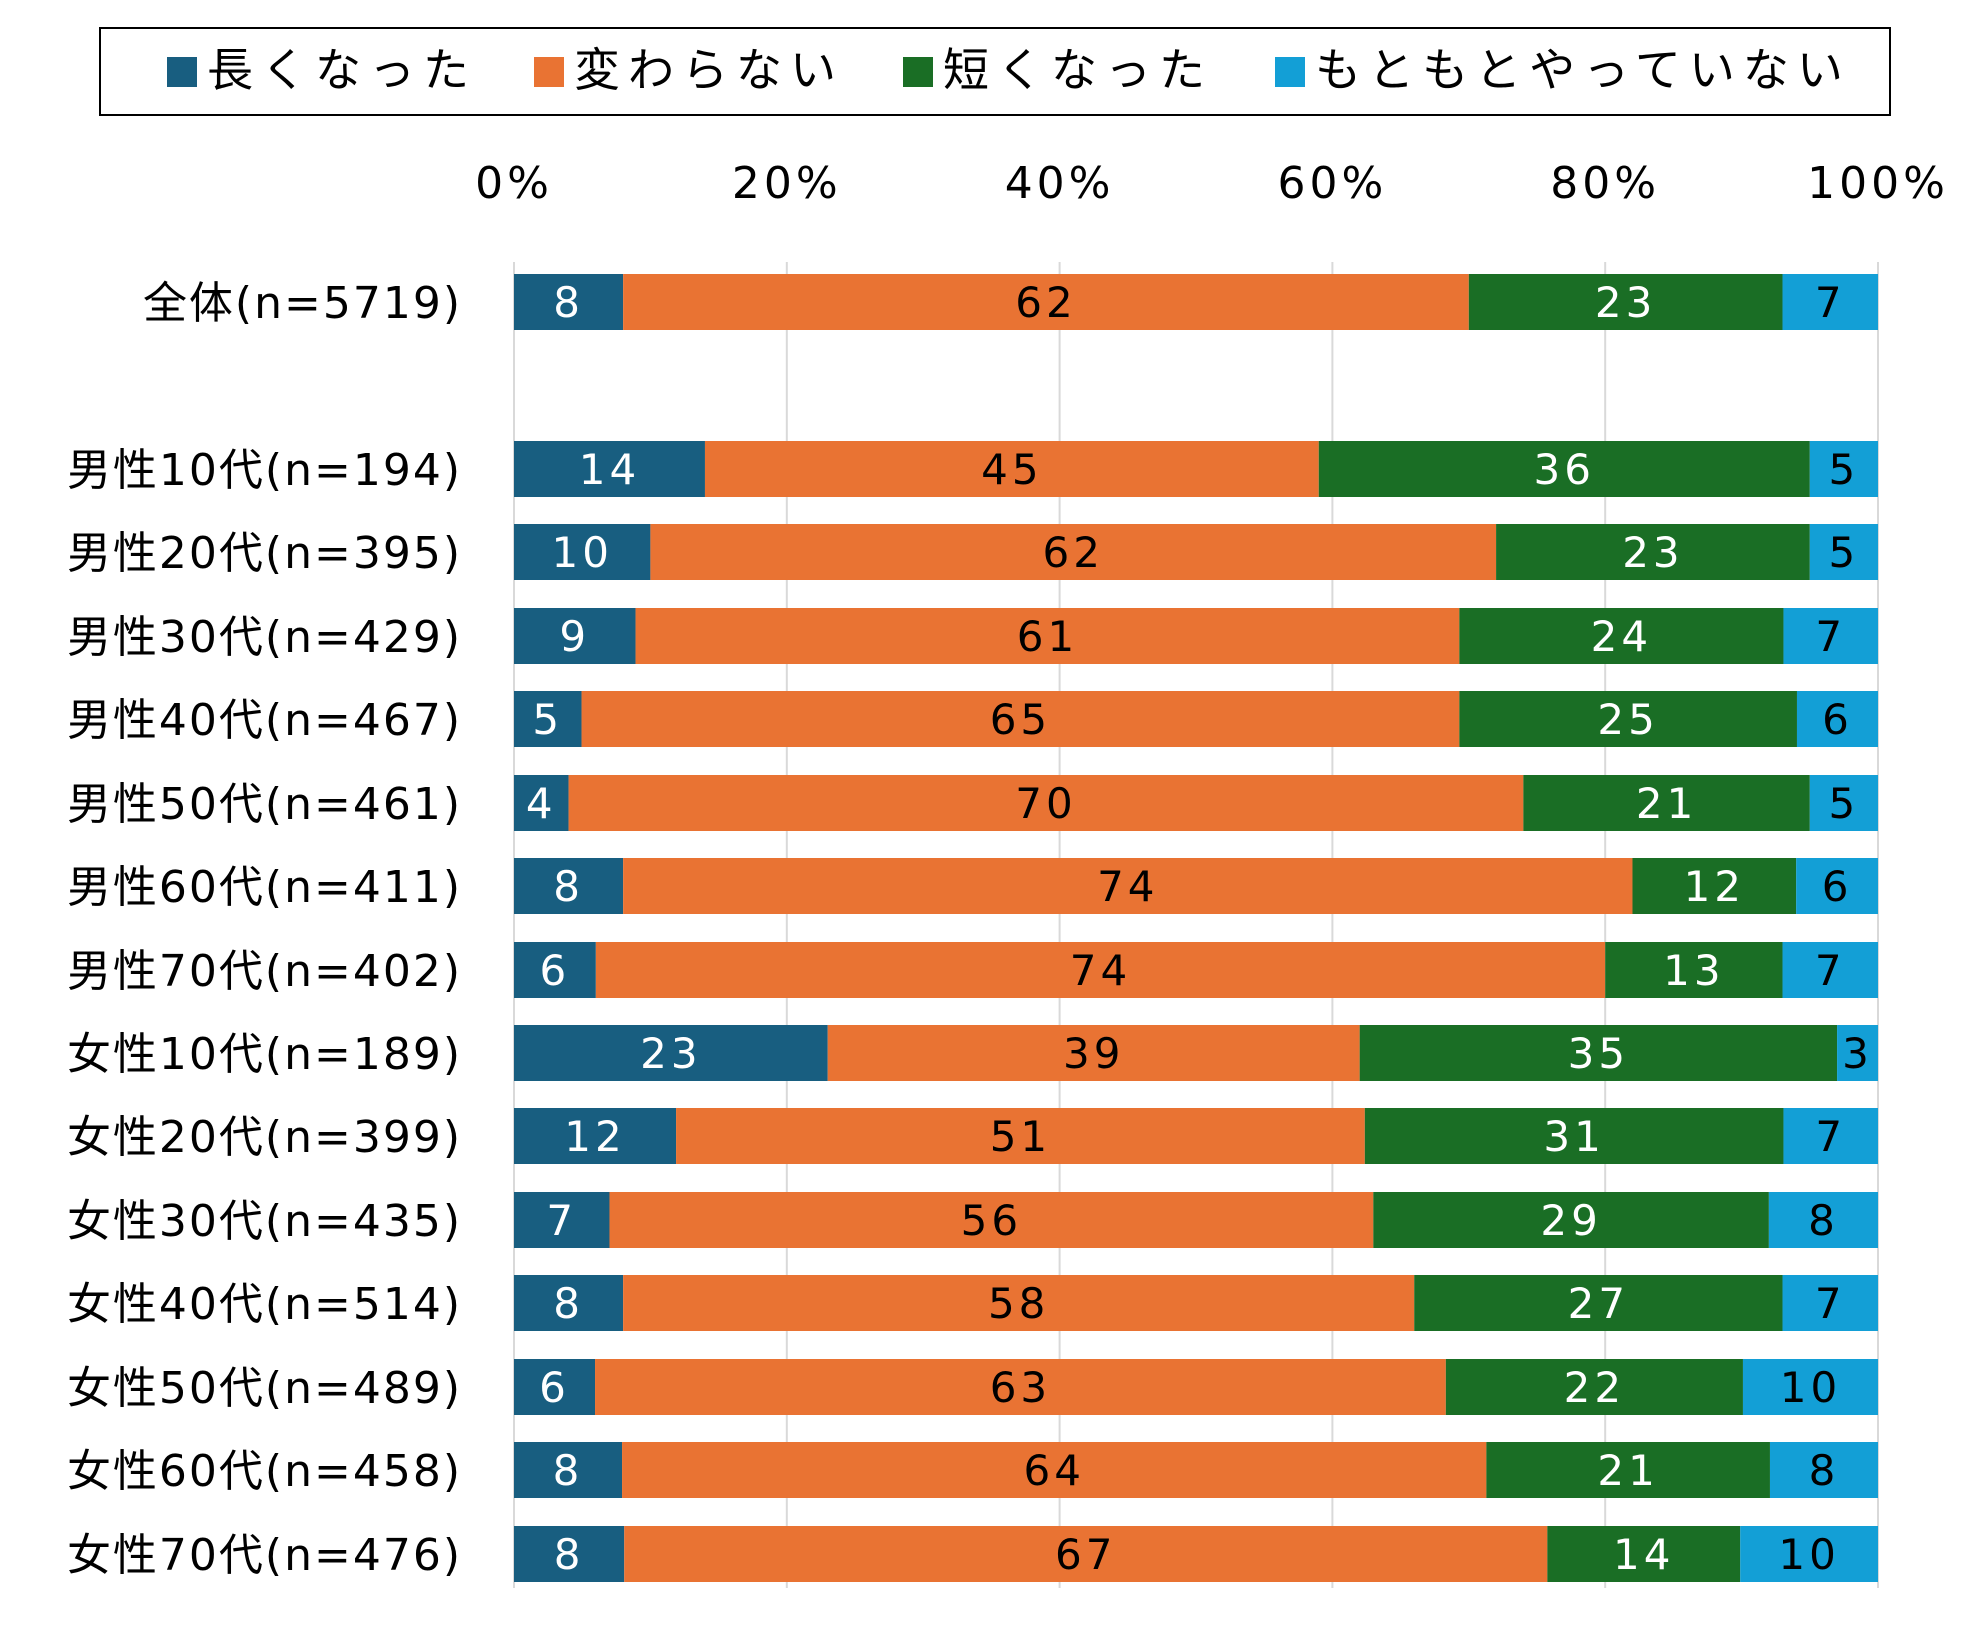  I want to click on legend-label-4: もともとやっていない, so click(1583, 70).